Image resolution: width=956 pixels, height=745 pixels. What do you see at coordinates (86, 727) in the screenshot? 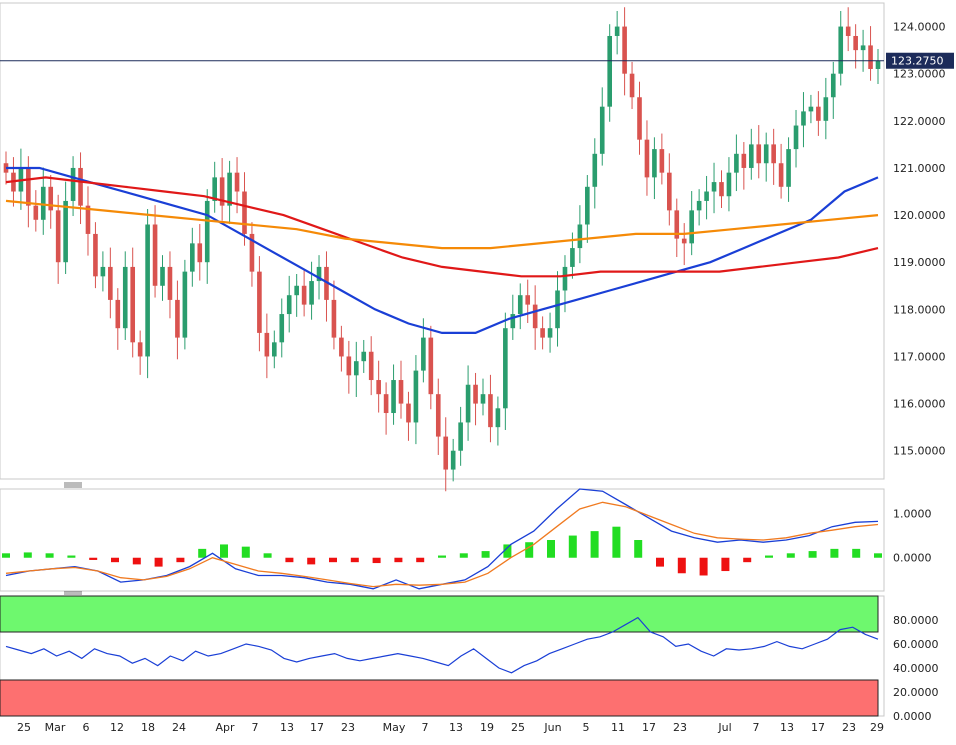
I see `x-tick-label: 6` at bounding box center [86, 727].